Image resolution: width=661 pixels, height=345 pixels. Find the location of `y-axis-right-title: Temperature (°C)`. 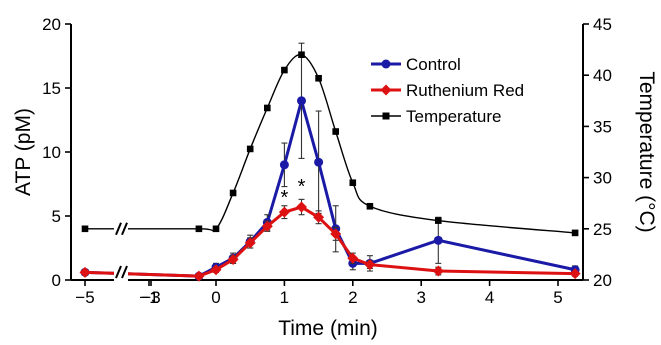

y-axis-right-title: Temperature (°C) is located at coordinates (646, 151).